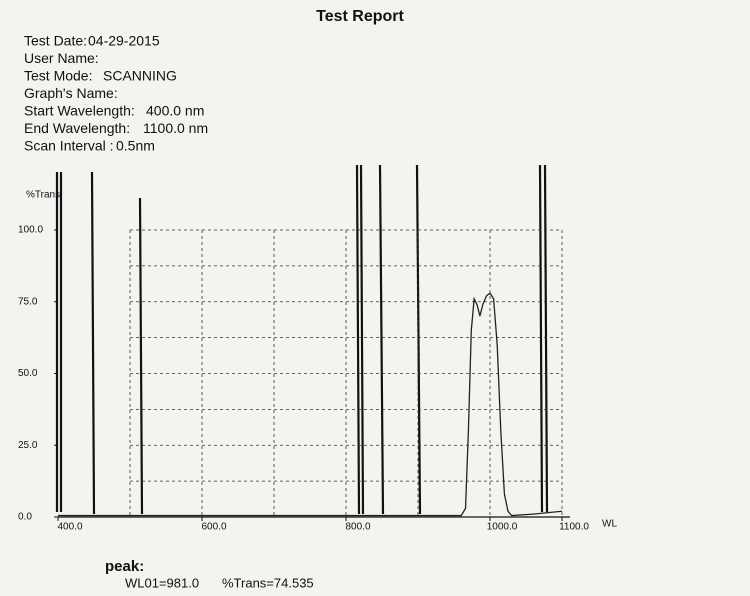 The height and width of the screenshot is (596, 750). I want to click on y-tick-label: 50.0, so click(28, 373).